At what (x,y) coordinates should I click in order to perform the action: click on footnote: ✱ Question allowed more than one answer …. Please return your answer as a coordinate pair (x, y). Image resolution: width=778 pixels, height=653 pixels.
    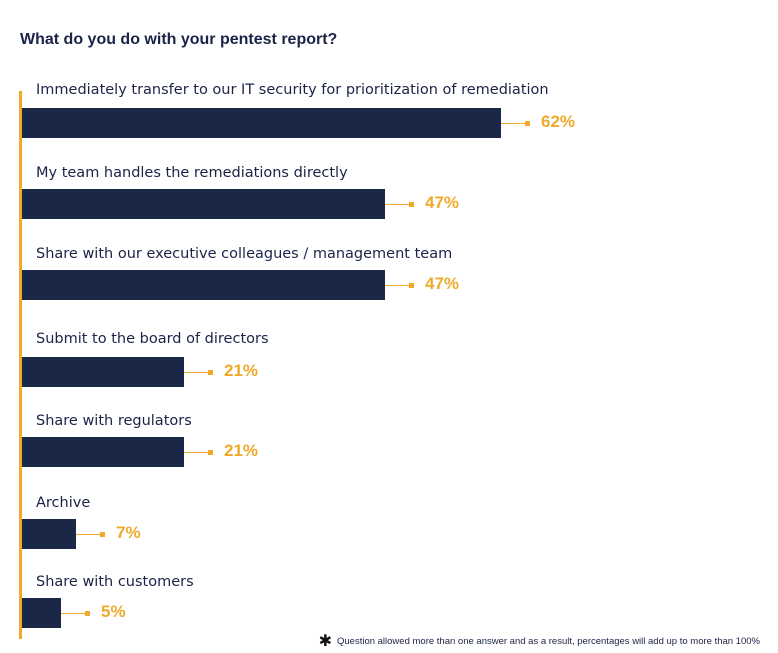
    Looking at the image, I should click on (539, 641).